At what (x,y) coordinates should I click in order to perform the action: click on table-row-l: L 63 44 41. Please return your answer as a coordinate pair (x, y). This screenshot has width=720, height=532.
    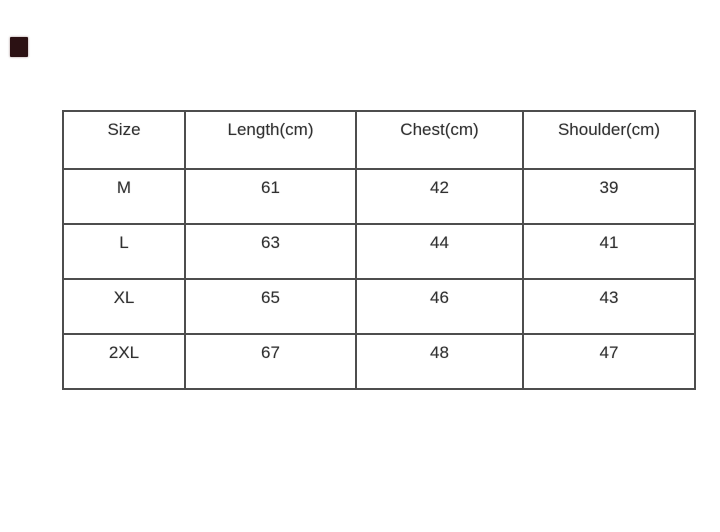
    Looking at the image, I should click on (379, 251).